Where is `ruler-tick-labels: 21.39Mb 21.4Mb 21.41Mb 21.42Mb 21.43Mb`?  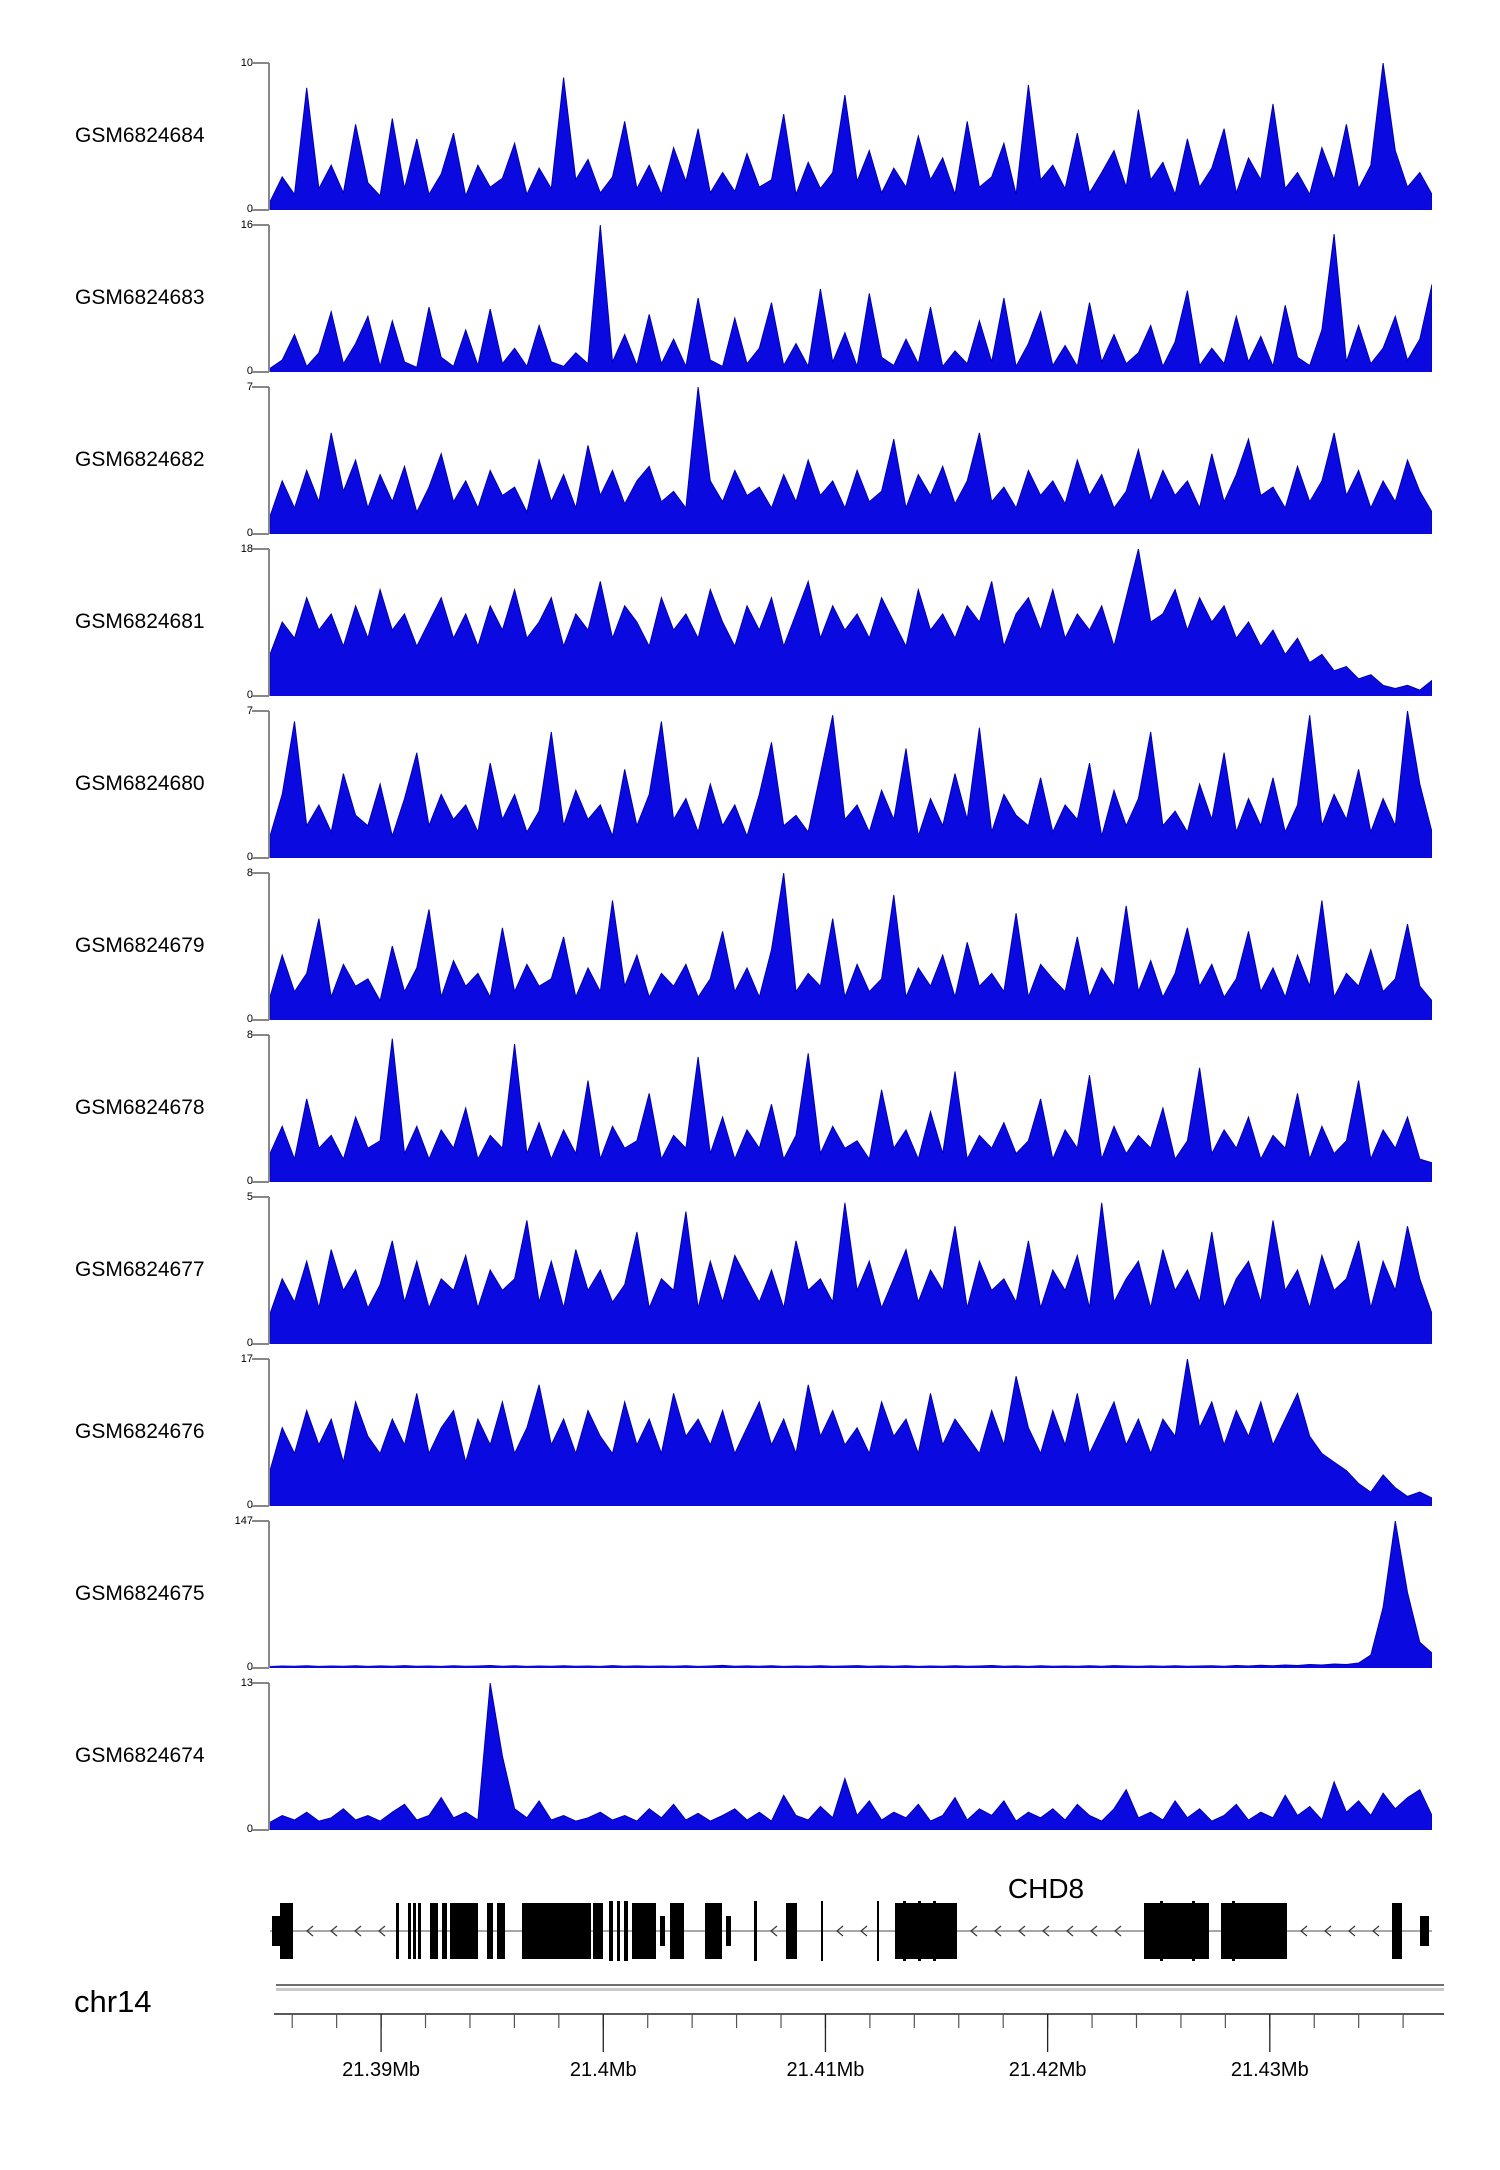
ruler-tick-labels: 21.39Mb 21.4Mb 21.41Mb 21.42Mb 21.43Mb is located at coordinates (825, 2070).